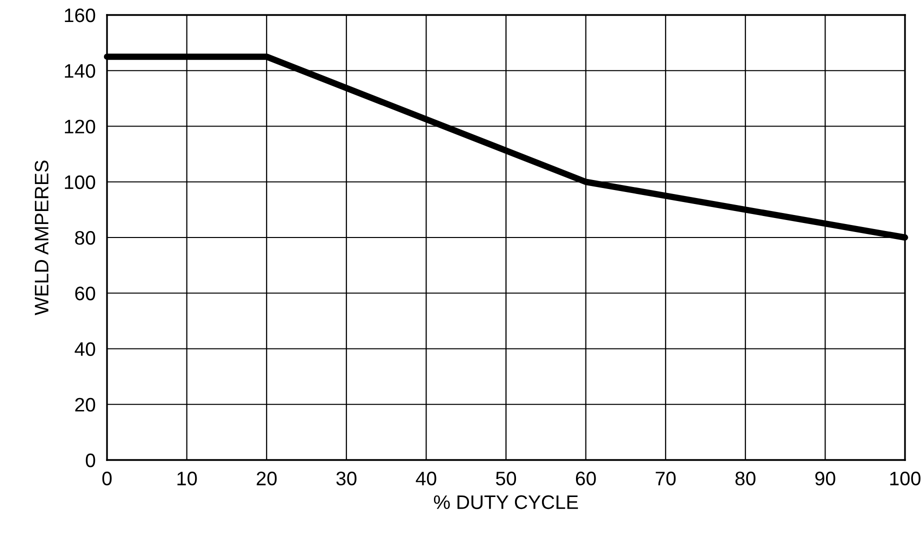 The height and width of the screenshot is (533, 924). I want to click on x-tick-label: 50, so click(506, 479).